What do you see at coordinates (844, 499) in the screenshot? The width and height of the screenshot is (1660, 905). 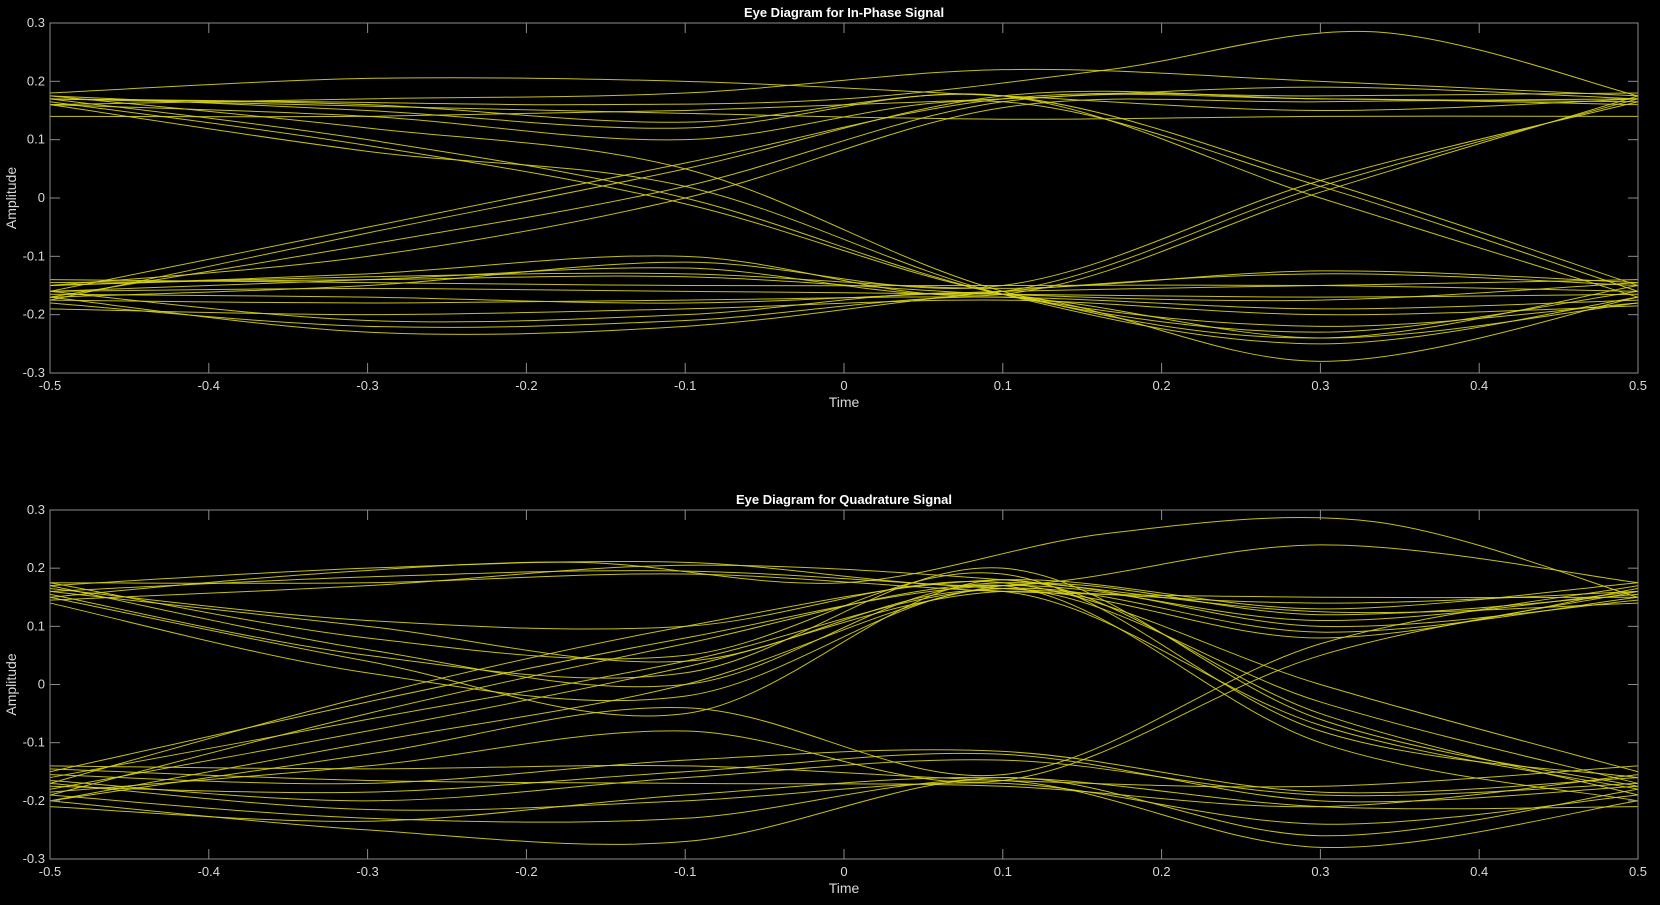 I see `chart-title: Eye Diagram for Quadrature Signal` at bounding box center [844, 499].